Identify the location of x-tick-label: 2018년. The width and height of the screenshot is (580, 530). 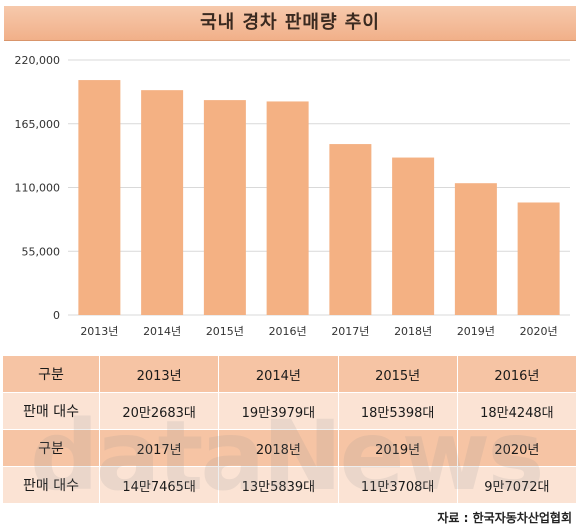
(413, 331).